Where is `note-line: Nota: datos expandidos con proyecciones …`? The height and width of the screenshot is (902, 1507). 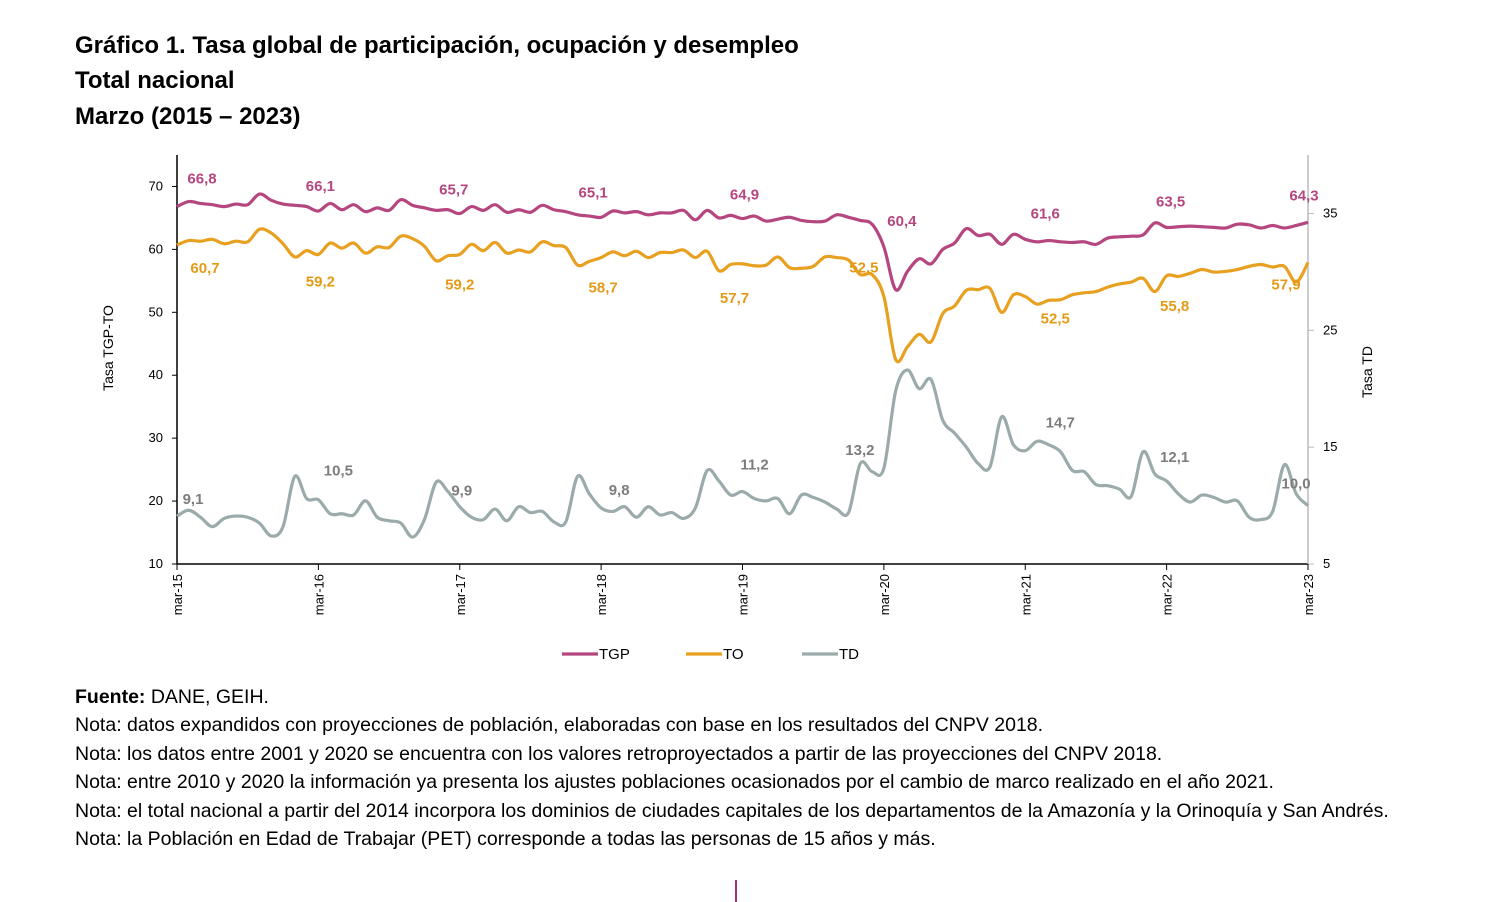 note-line: Nota: datos expandidos con proyecciones … is located at coordinates (559, 725).